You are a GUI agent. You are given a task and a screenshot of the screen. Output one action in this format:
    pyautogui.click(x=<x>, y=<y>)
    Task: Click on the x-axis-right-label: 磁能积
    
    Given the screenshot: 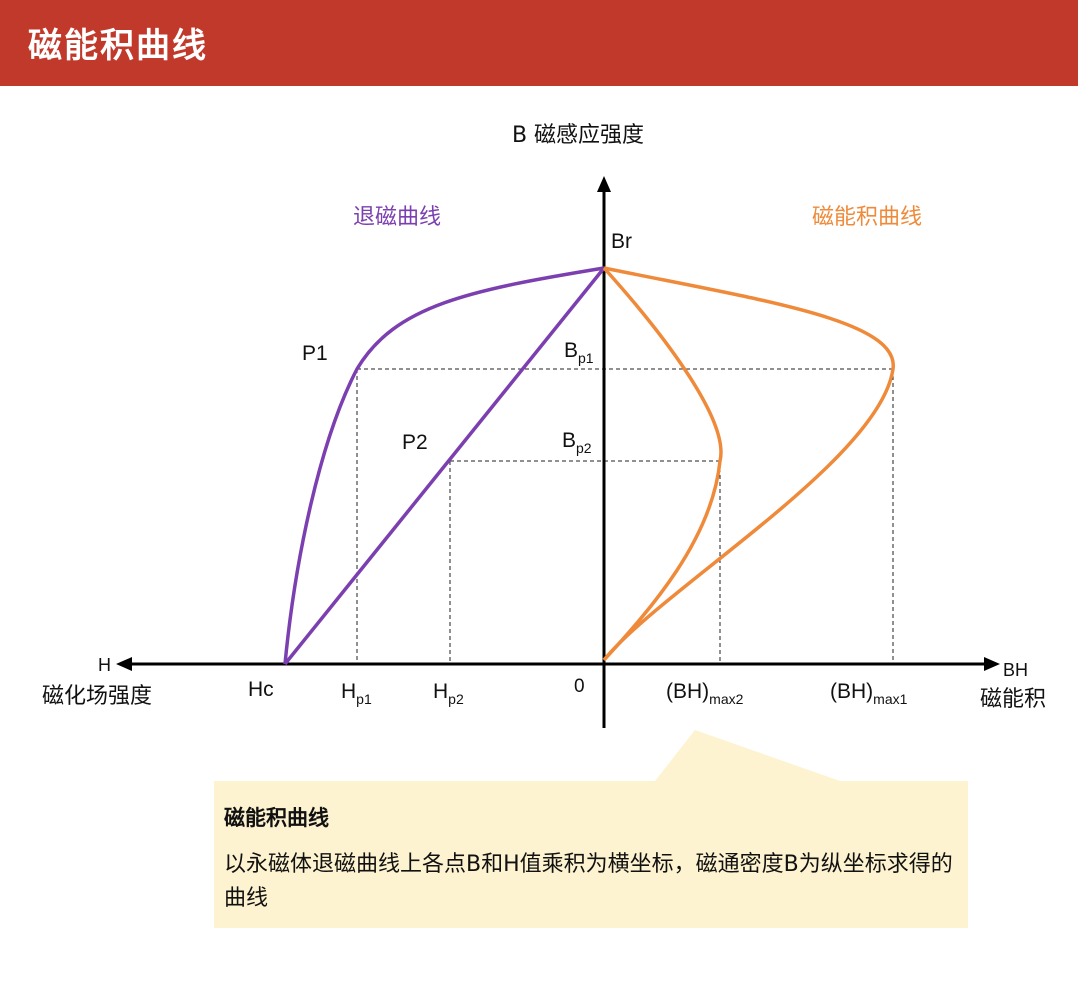 What is the action you would take?
    pyautogui.click(x=1013, y=699)
    